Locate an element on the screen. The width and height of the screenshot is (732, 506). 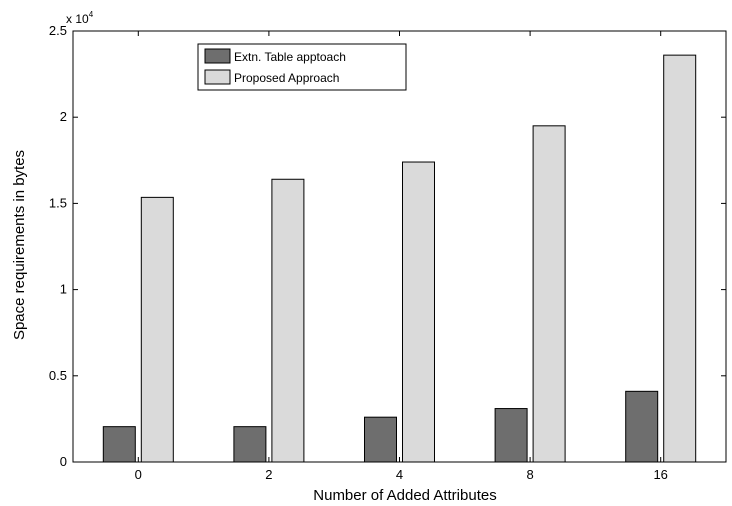
x-axis-title: Number of Added Attributes is located at coordinates (404, 495).